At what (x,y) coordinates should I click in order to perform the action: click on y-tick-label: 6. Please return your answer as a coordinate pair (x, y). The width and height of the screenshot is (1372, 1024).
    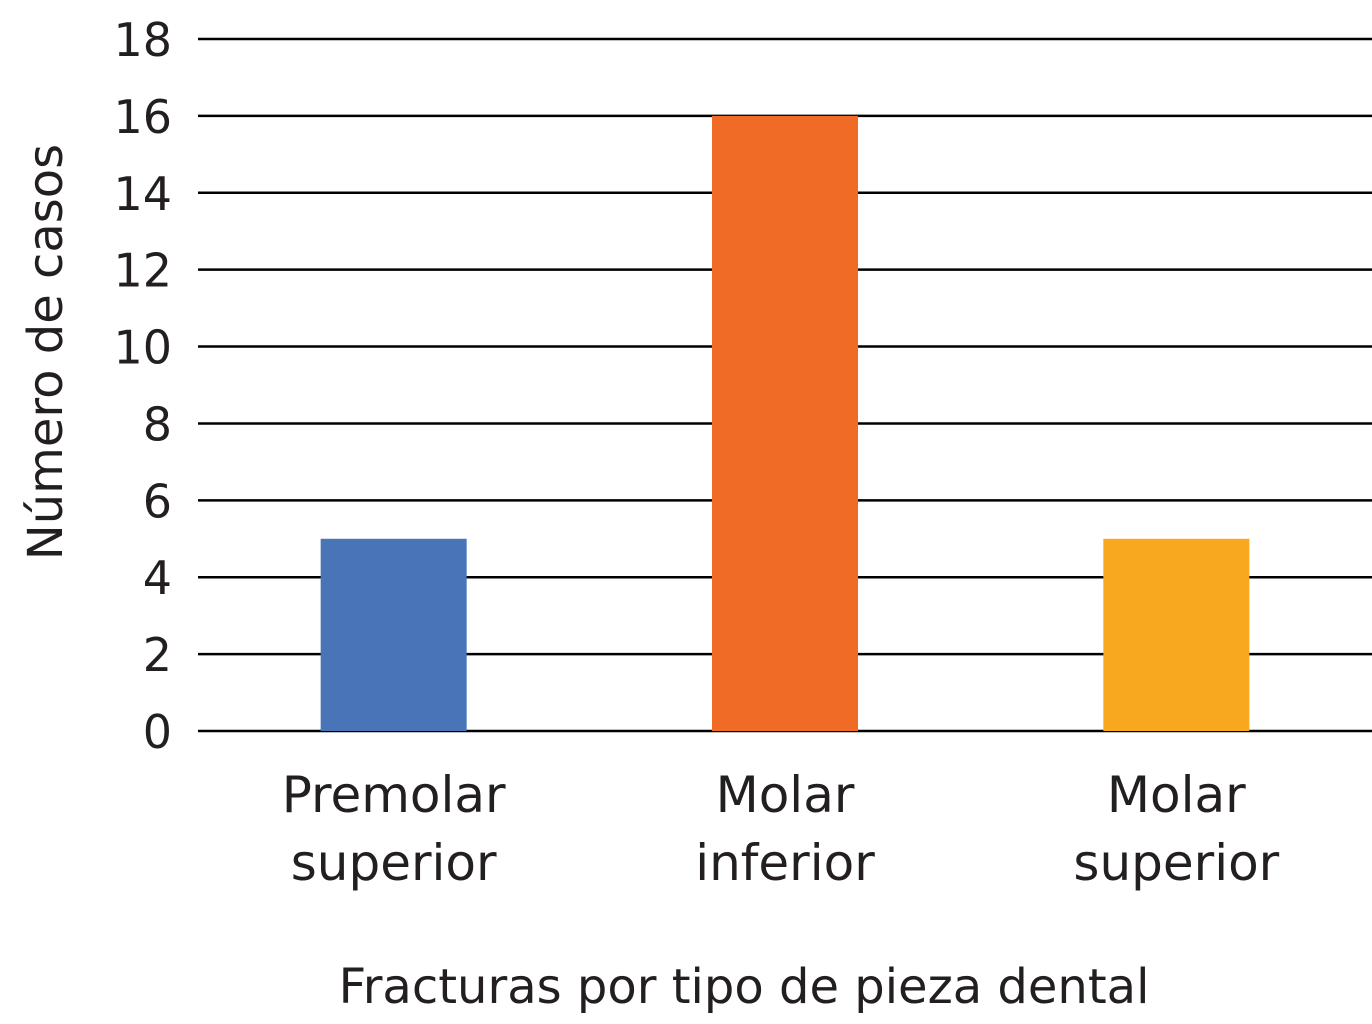
    Looking at the image, I should click on (157, 501).